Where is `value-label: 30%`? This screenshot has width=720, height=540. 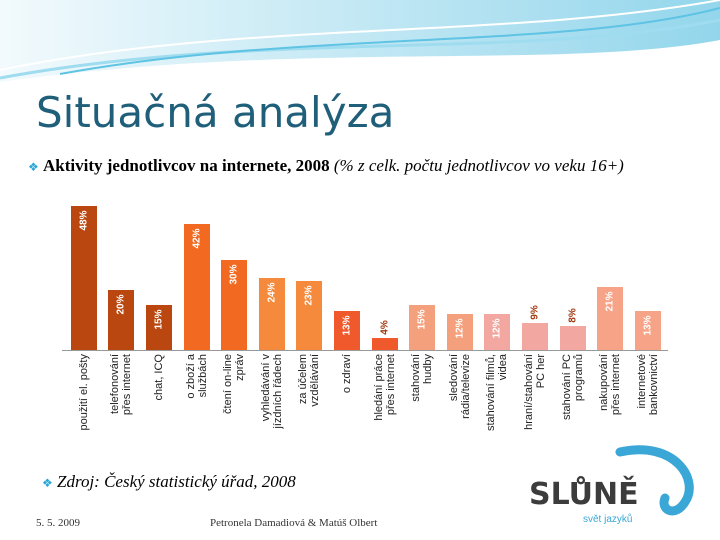
value-label: 30% is located at coordinates (234, 274).